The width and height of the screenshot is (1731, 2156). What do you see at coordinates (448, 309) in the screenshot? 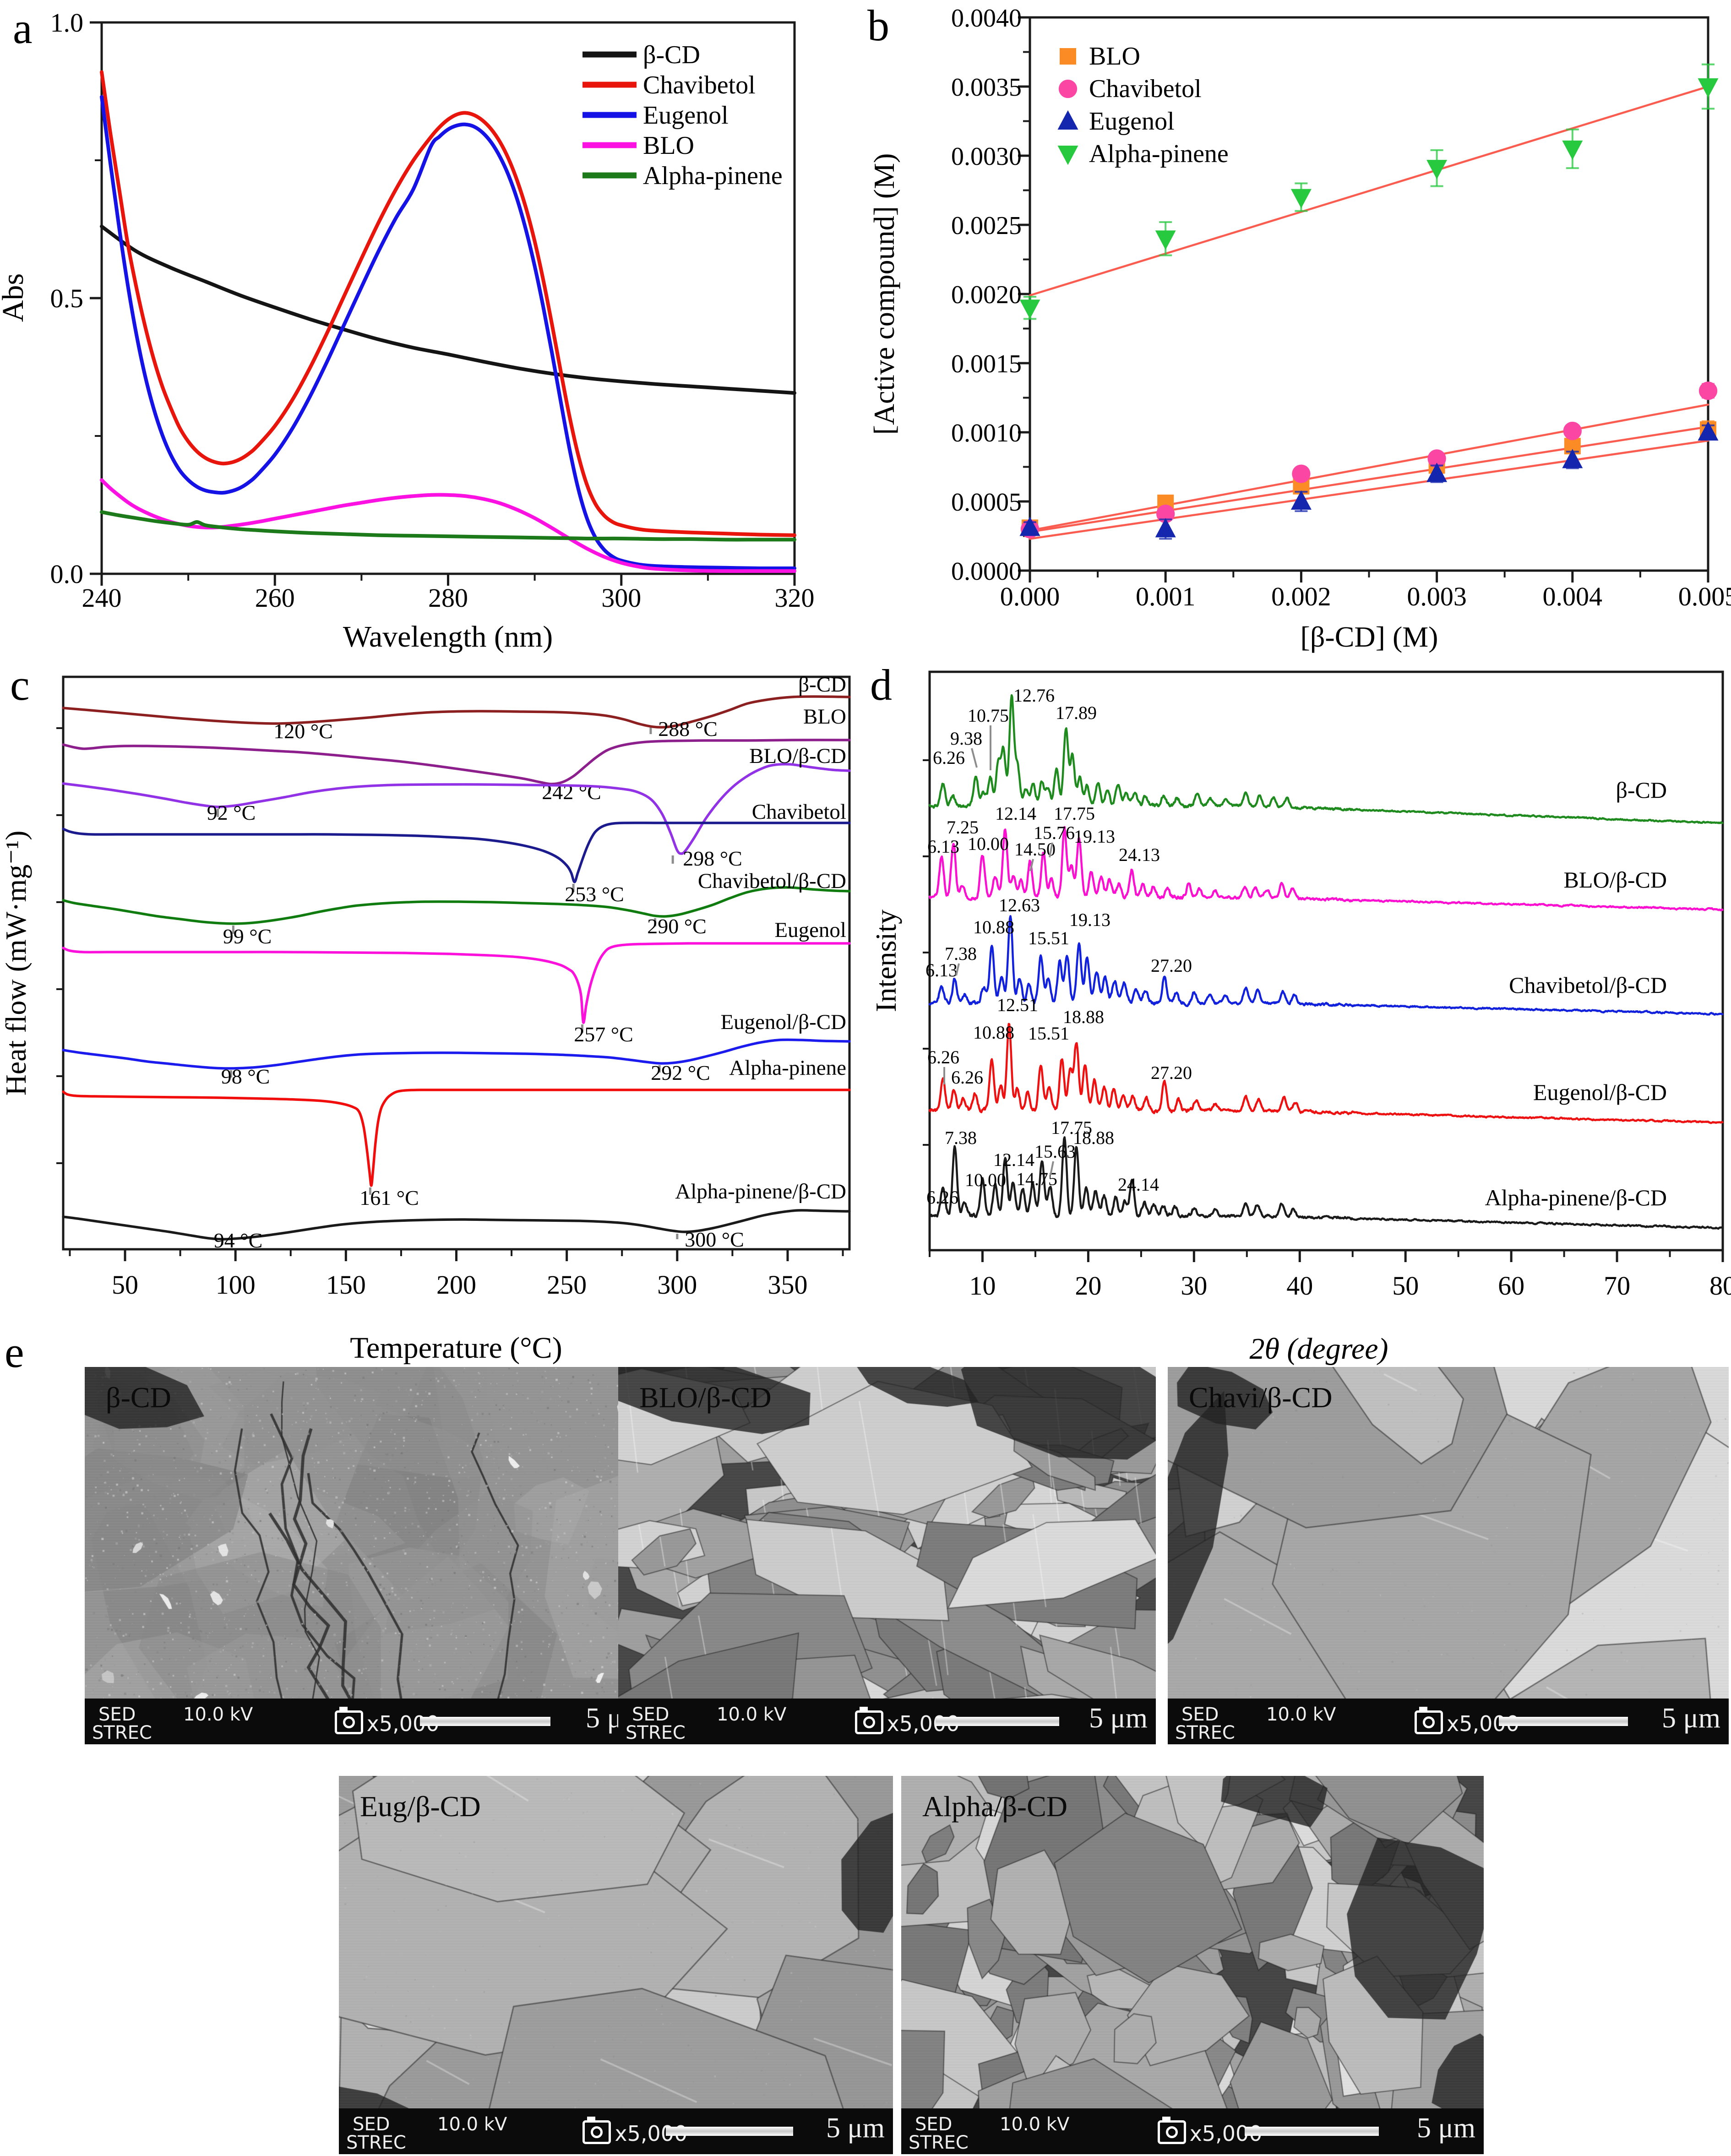
I see `series-β-CD` at bounding box center [448, 309].